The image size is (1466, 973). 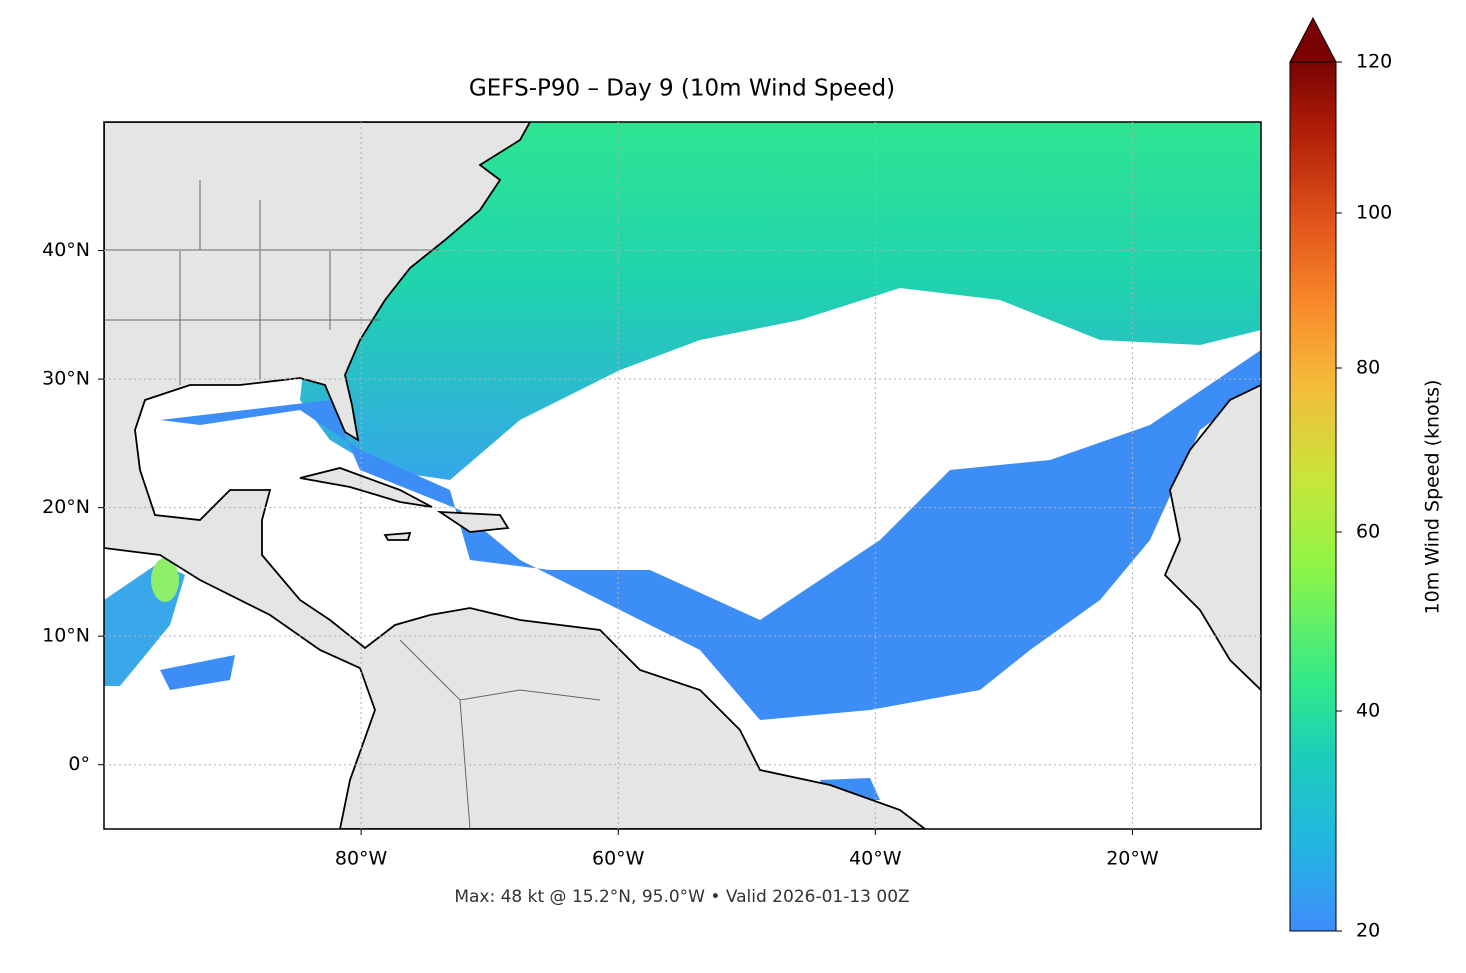 I want to click on map-title: GEFS-P90 – Day 9 (10m Wind Speed), so click(x=682, y=89).